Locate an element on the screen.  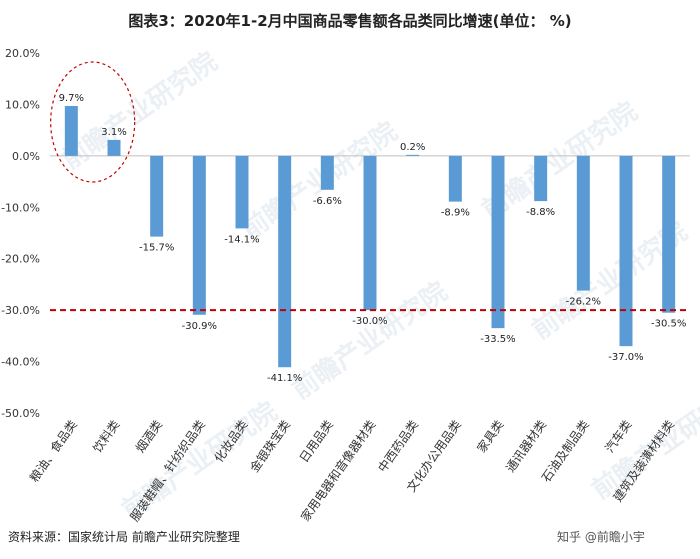
data-label: 3.1% is located at coordinates (113, 132).